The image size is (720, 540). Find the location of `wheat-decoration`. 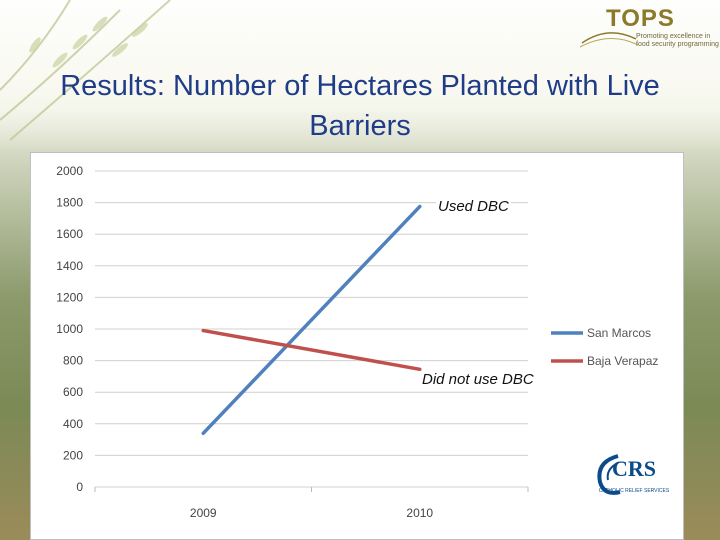

wheat-decoration is located at coordinates (85, 70).